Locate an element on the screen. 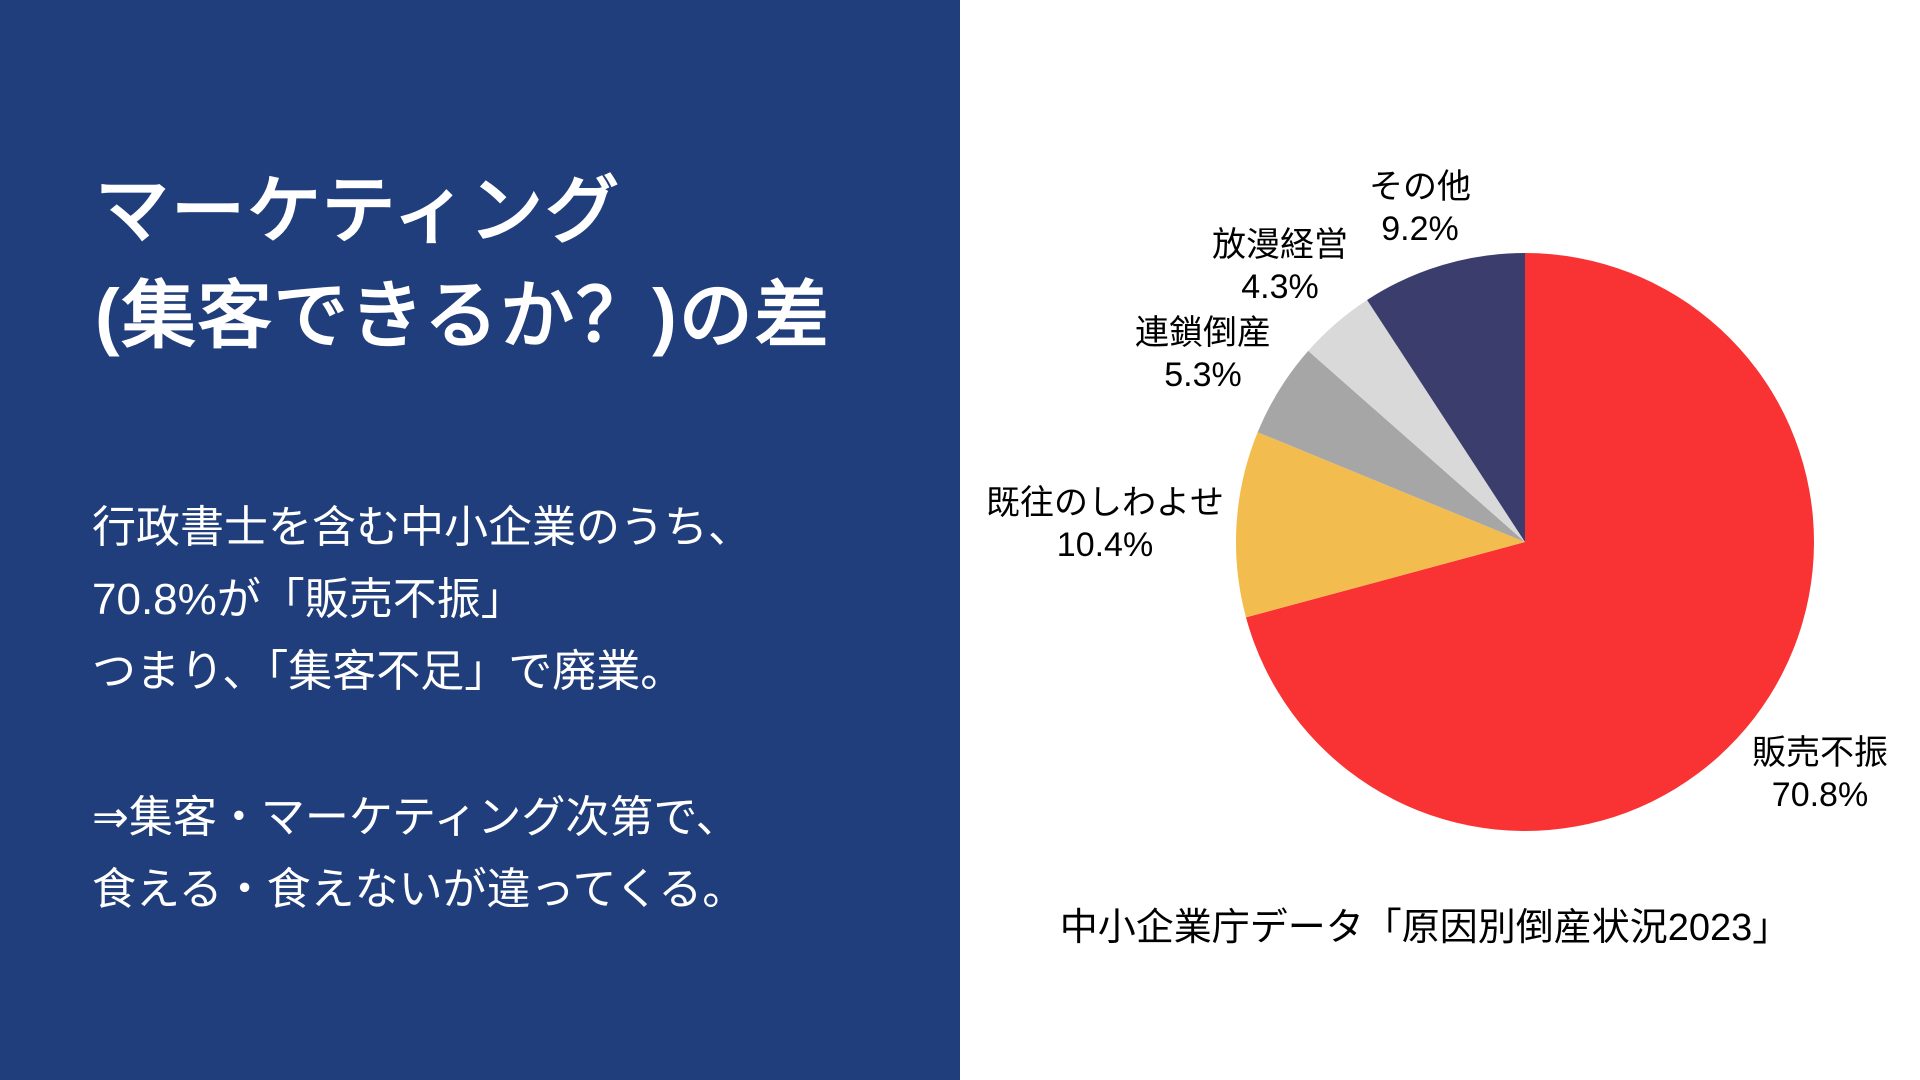 Image resolution: width=1920 pixels, height=1080 pixels. slide-title-line2: (集客できるか？)の差 is located at coordinates (463, 315).